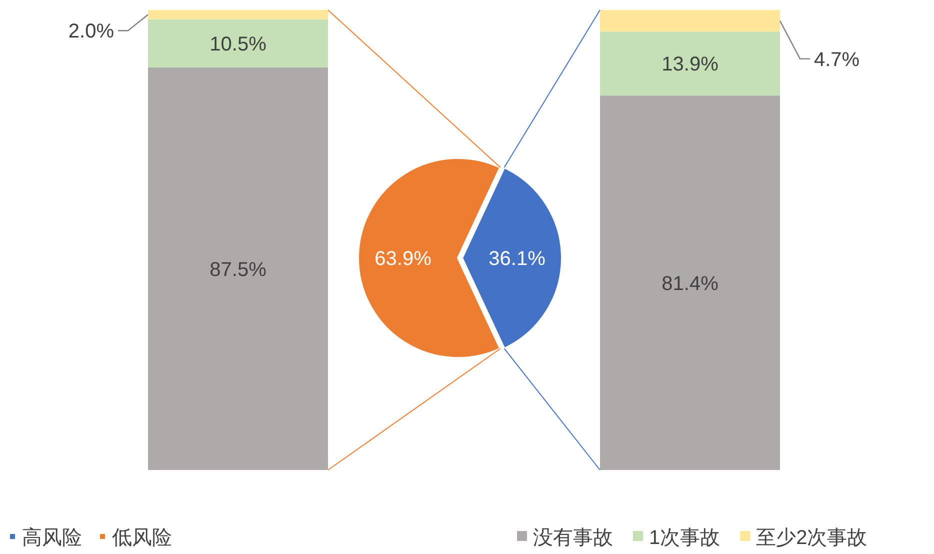  Describe the element at coordinates (690, 283) in the screenshot. I see `data-label: 81.4%` at that location.